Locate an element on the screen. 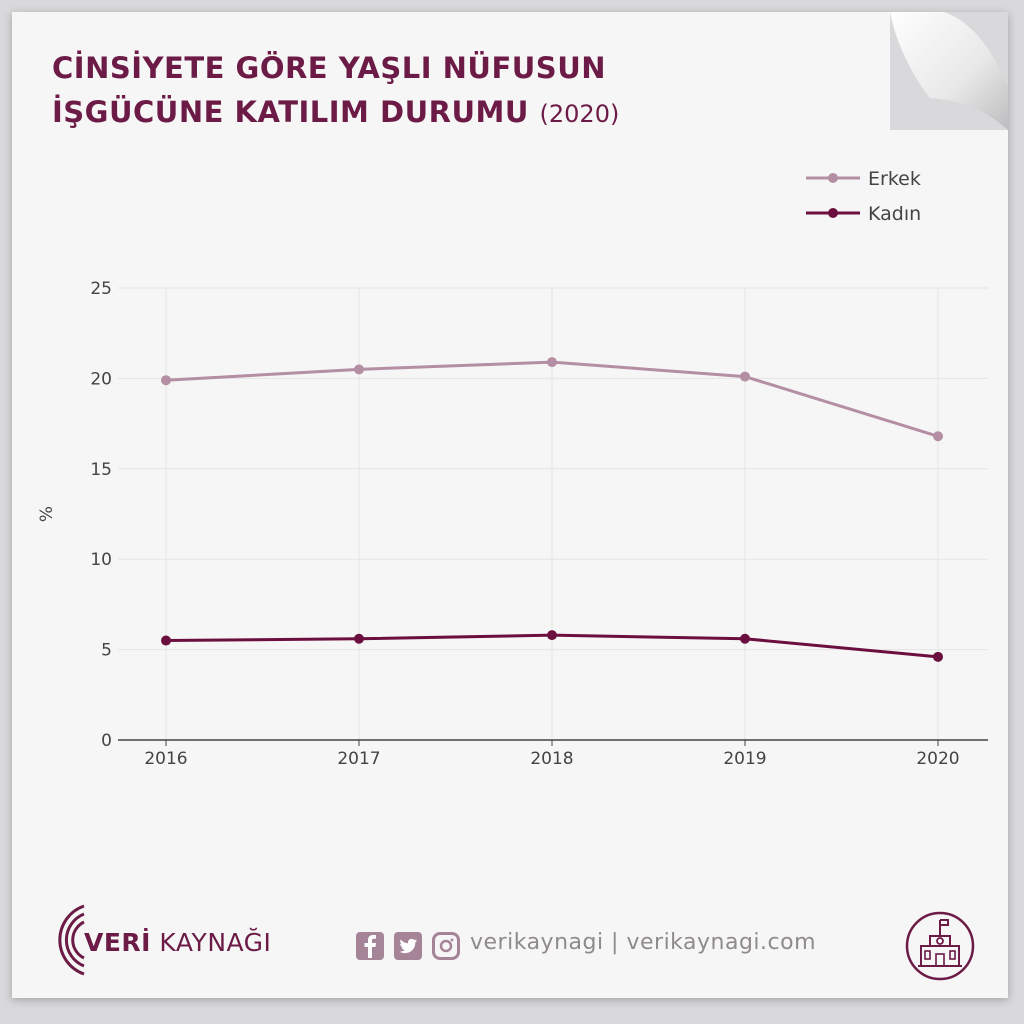  brand-name: VERİ KAYNAĞI is located at coordinates (177, 942).